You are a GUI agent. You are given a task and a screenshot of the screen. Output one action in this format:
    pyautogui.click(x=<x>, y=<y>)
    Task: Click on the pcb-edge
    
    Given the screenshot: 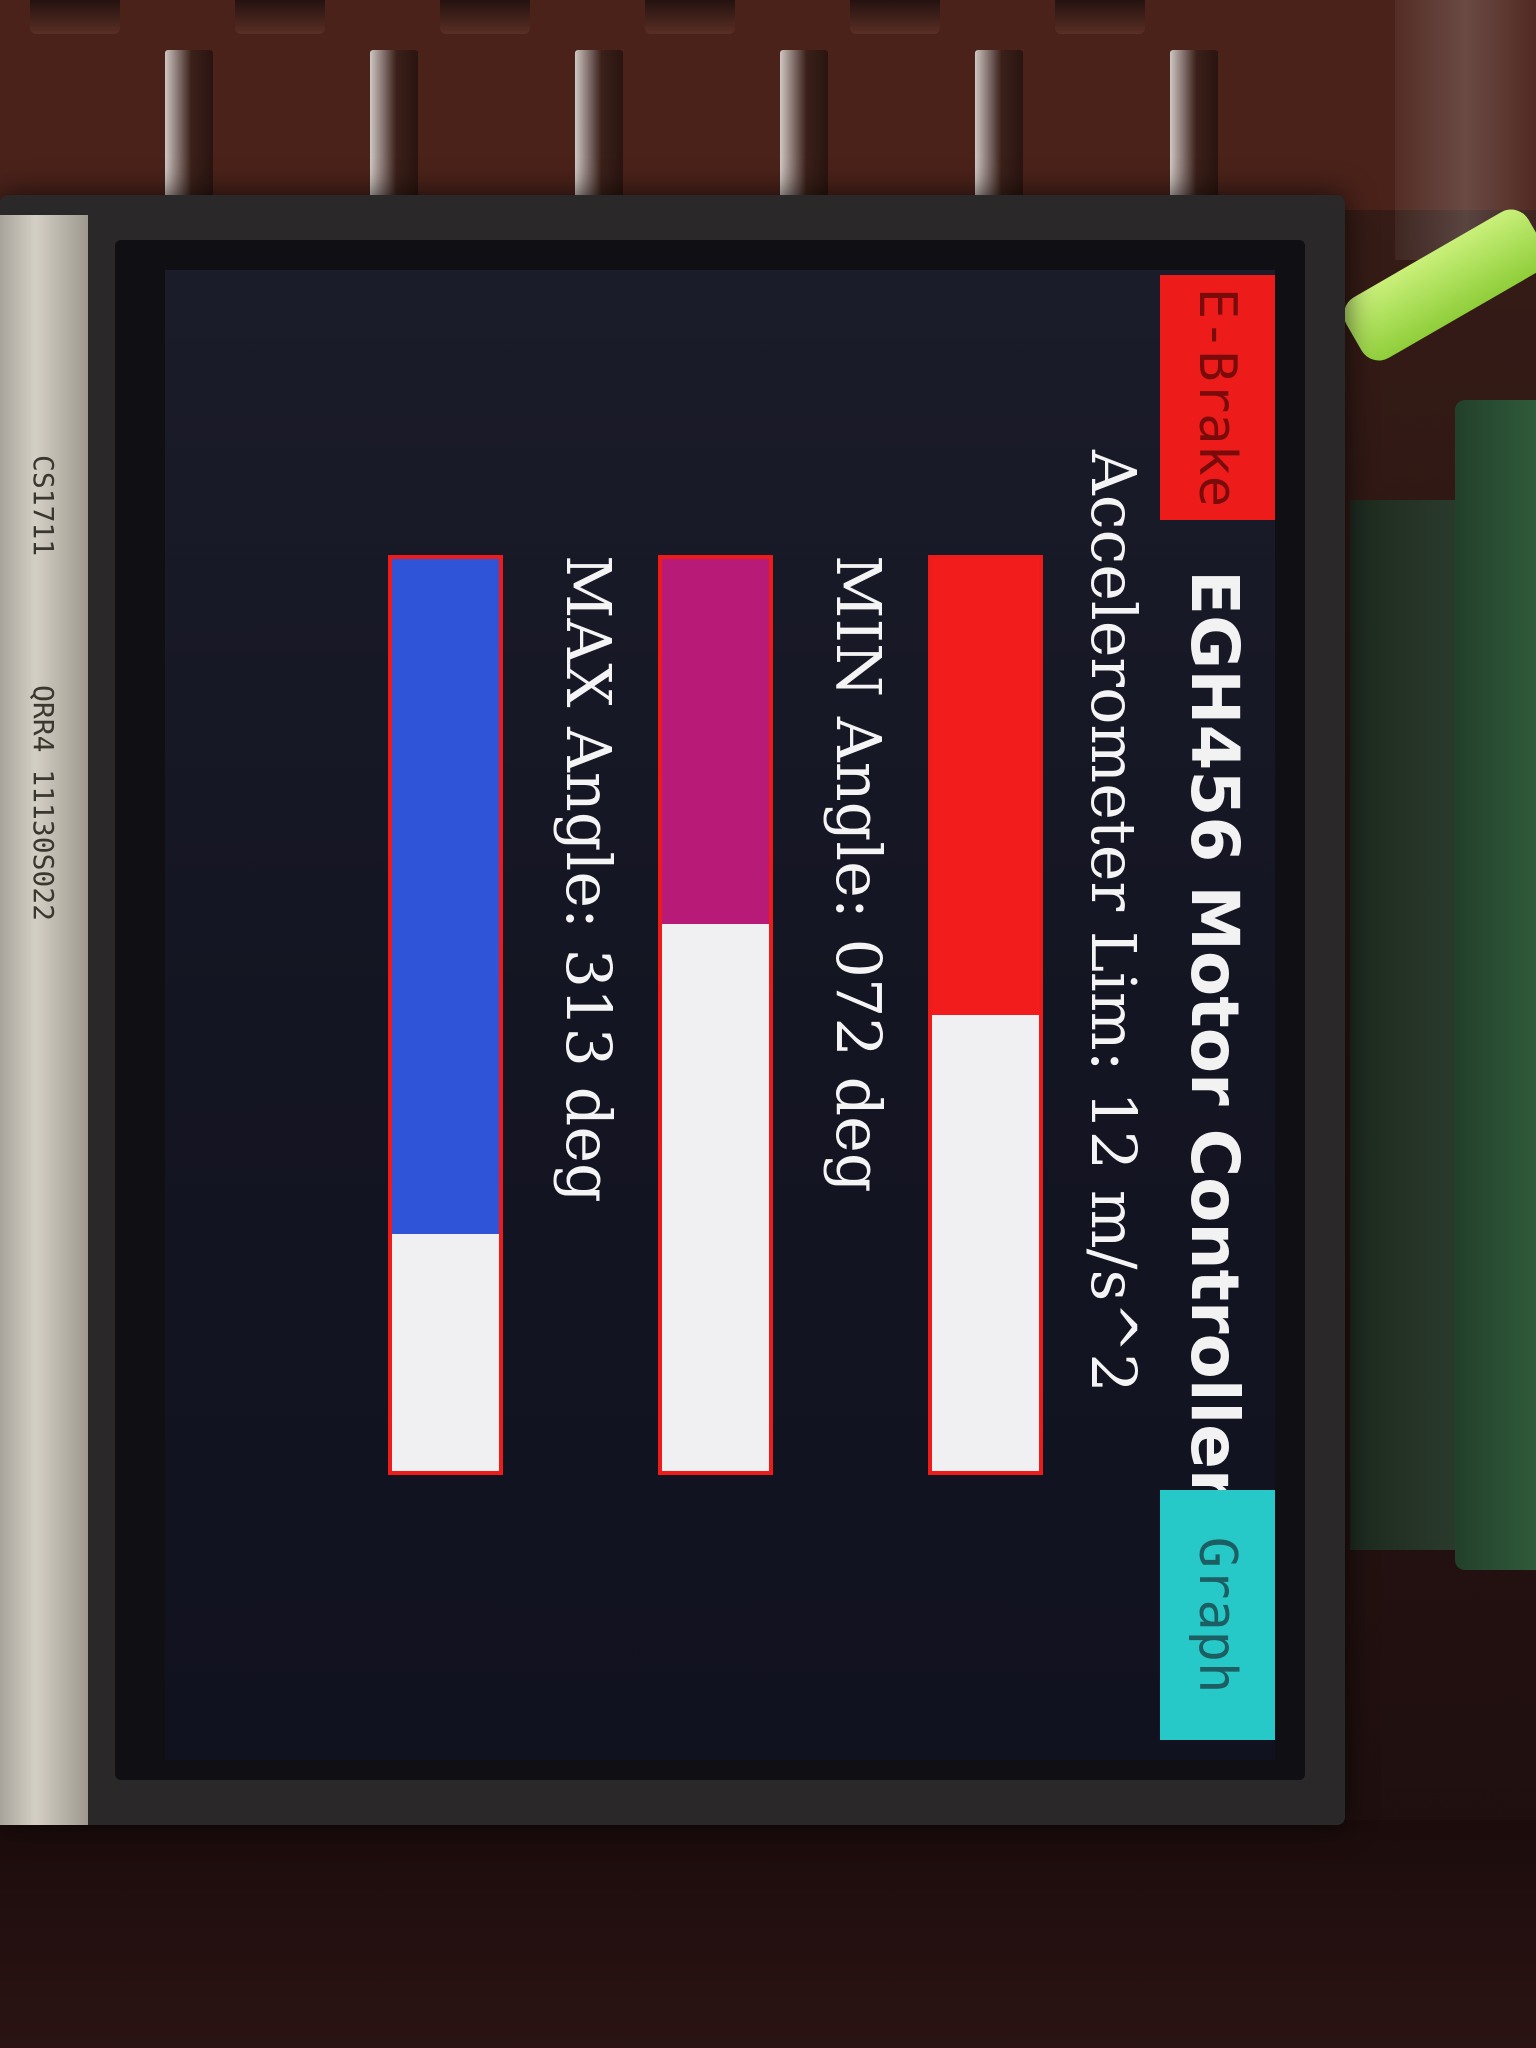 What is the action you would take?
    pyautogui.click(x=1495, y=985)
    